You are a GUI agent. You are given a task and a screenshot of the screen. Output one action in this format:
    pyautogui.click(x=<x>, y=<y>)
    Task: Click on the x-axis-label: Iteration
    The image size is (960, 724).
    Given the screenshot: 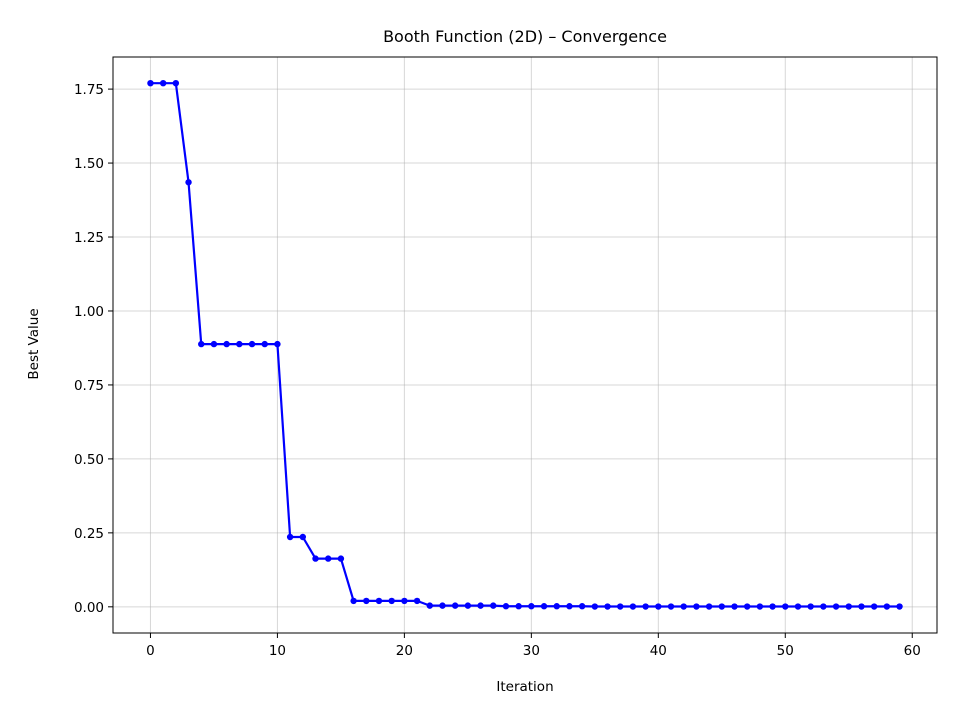 What is the action you would take?
    pyautogui.click(x=524, y=687)
    